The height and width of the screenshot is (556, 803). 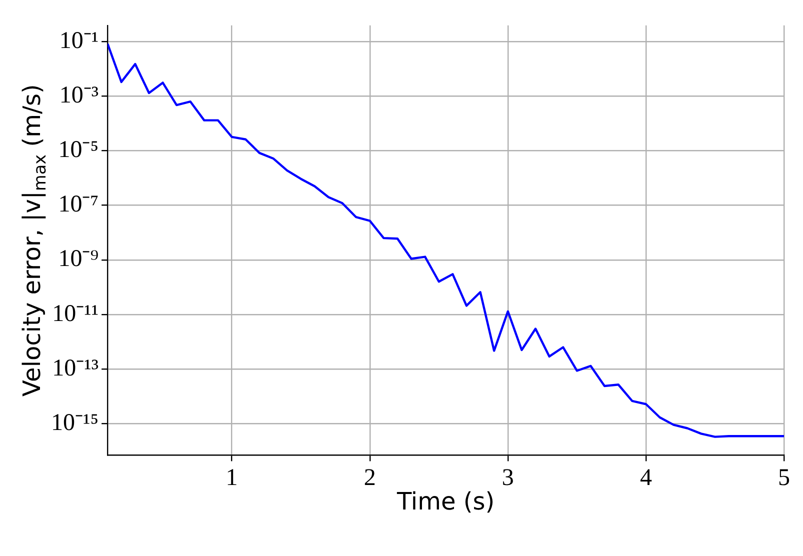 I want to click on y-tick-label: 10⁻³, so click(x=79, y=95).